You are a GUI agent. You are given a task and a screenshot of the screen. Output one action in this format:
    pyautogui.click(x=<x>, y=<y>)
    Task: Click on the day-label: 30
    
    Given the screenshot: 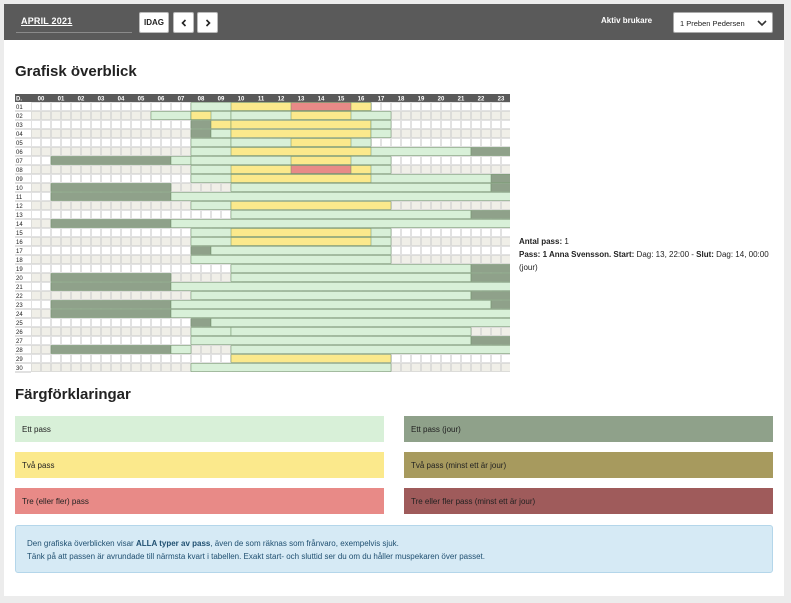 What is the action you would take?
    pyautogui.click(x=19, y=369)
    